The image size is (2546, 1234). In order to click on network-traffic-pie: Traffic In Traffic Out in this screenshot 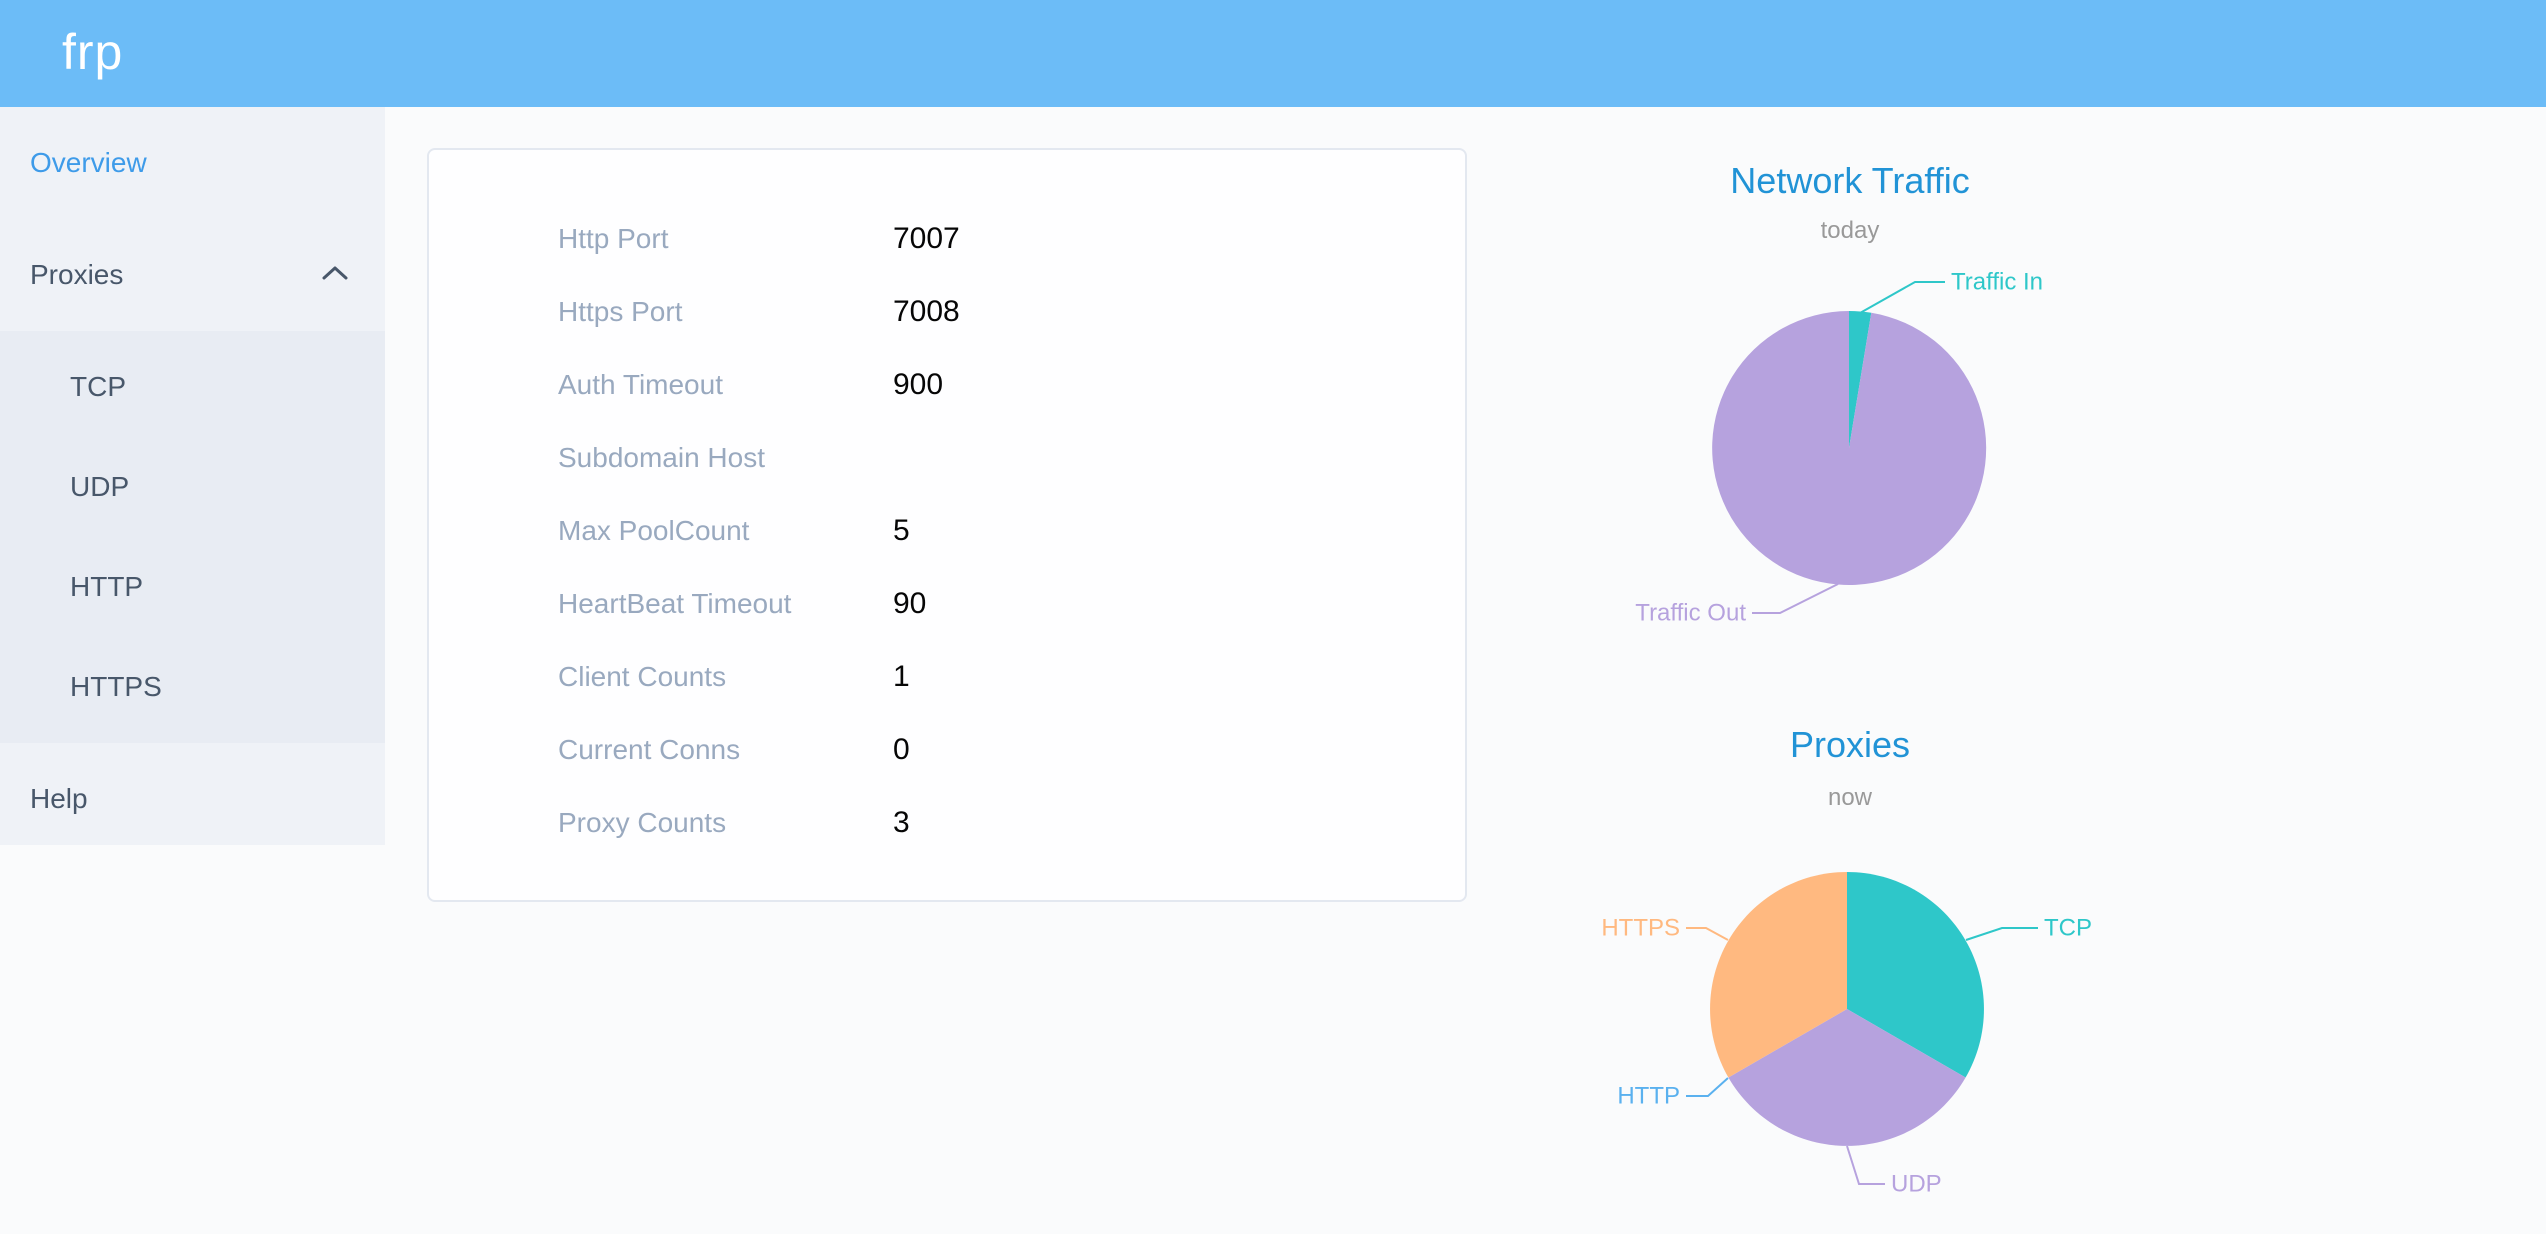, I will do `click(1839, 448)`.